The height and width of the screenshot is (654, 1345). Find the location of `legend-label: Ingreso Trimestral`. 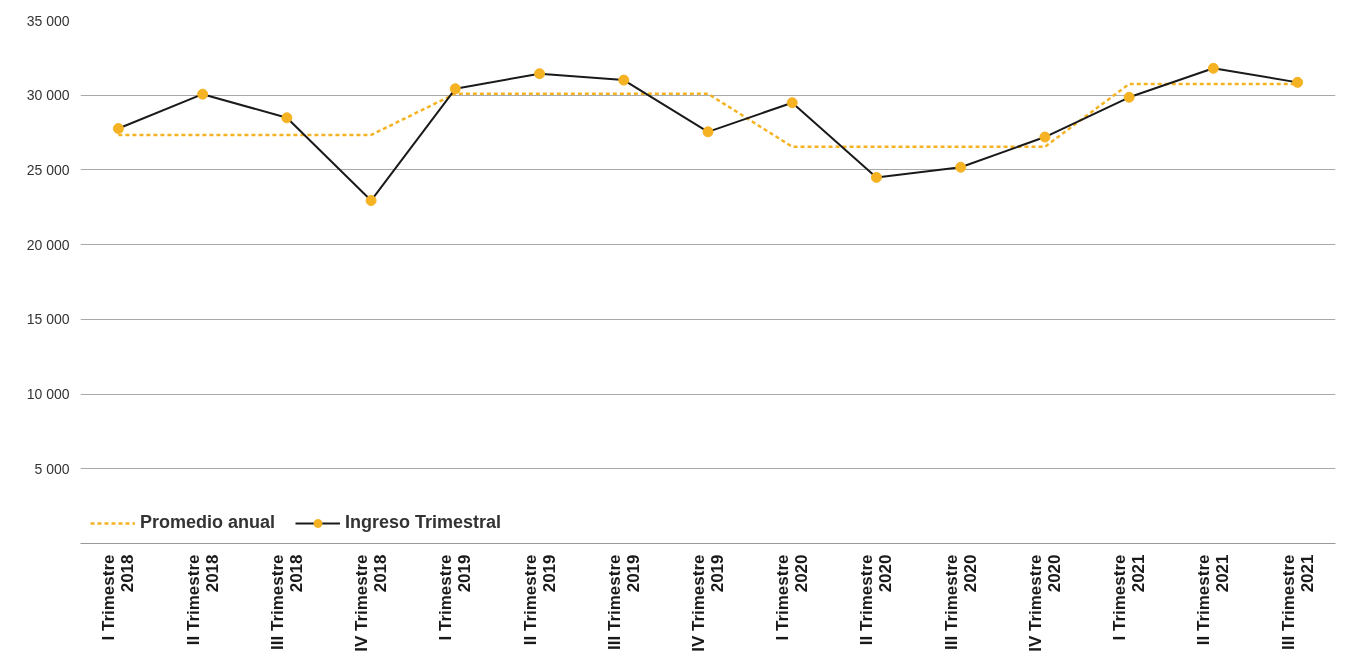

legend-label: Ingreso Trimestral is located at coordinates (423, 522).